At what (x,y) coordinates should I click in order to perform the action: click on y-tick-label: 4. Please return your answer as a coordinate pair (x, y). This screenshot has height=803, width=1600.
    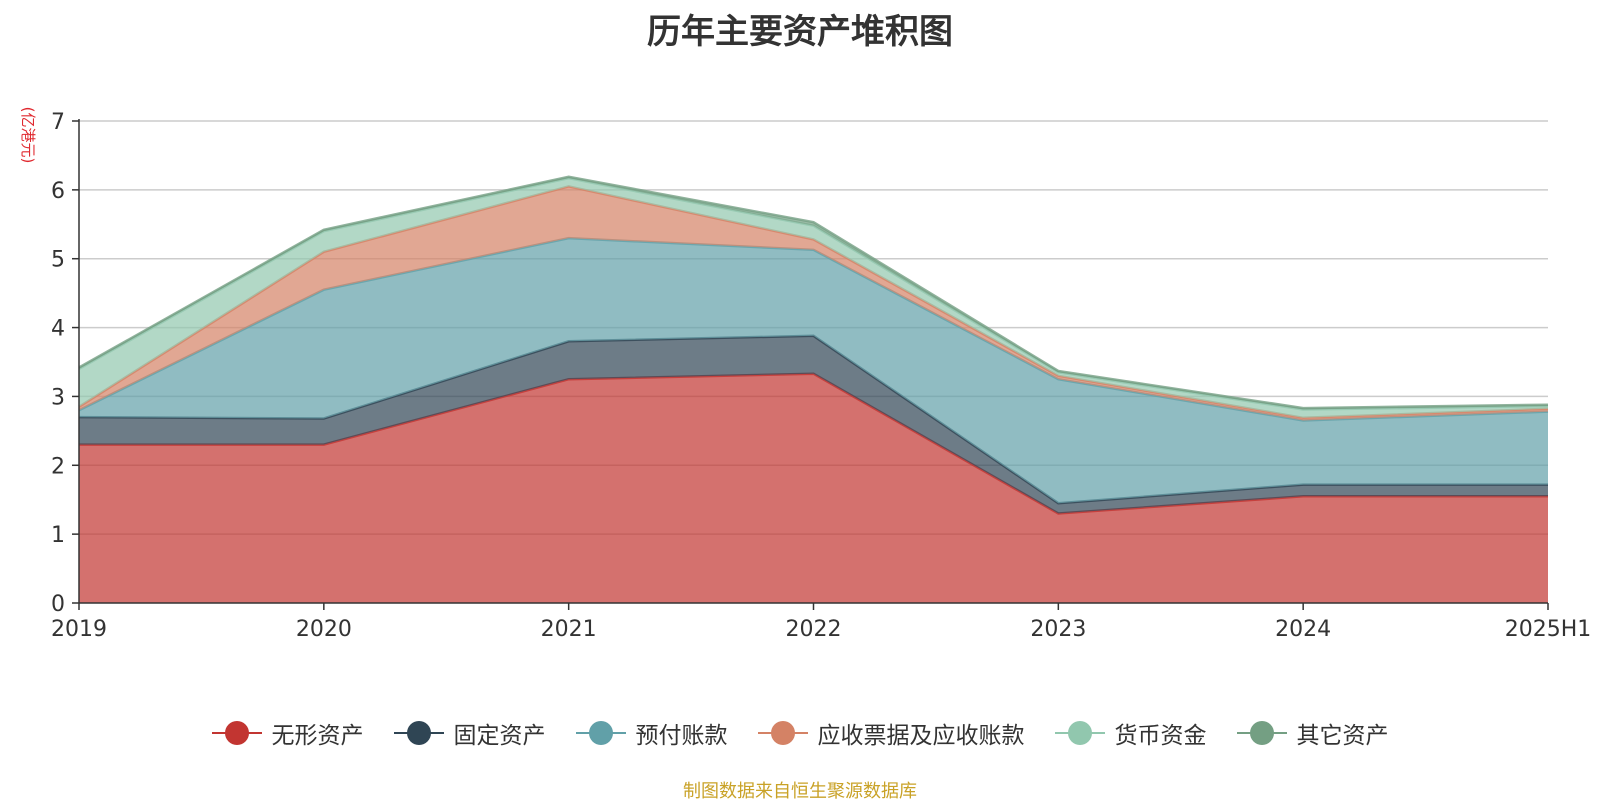
    Looking at the image, I should click on (58, 329).